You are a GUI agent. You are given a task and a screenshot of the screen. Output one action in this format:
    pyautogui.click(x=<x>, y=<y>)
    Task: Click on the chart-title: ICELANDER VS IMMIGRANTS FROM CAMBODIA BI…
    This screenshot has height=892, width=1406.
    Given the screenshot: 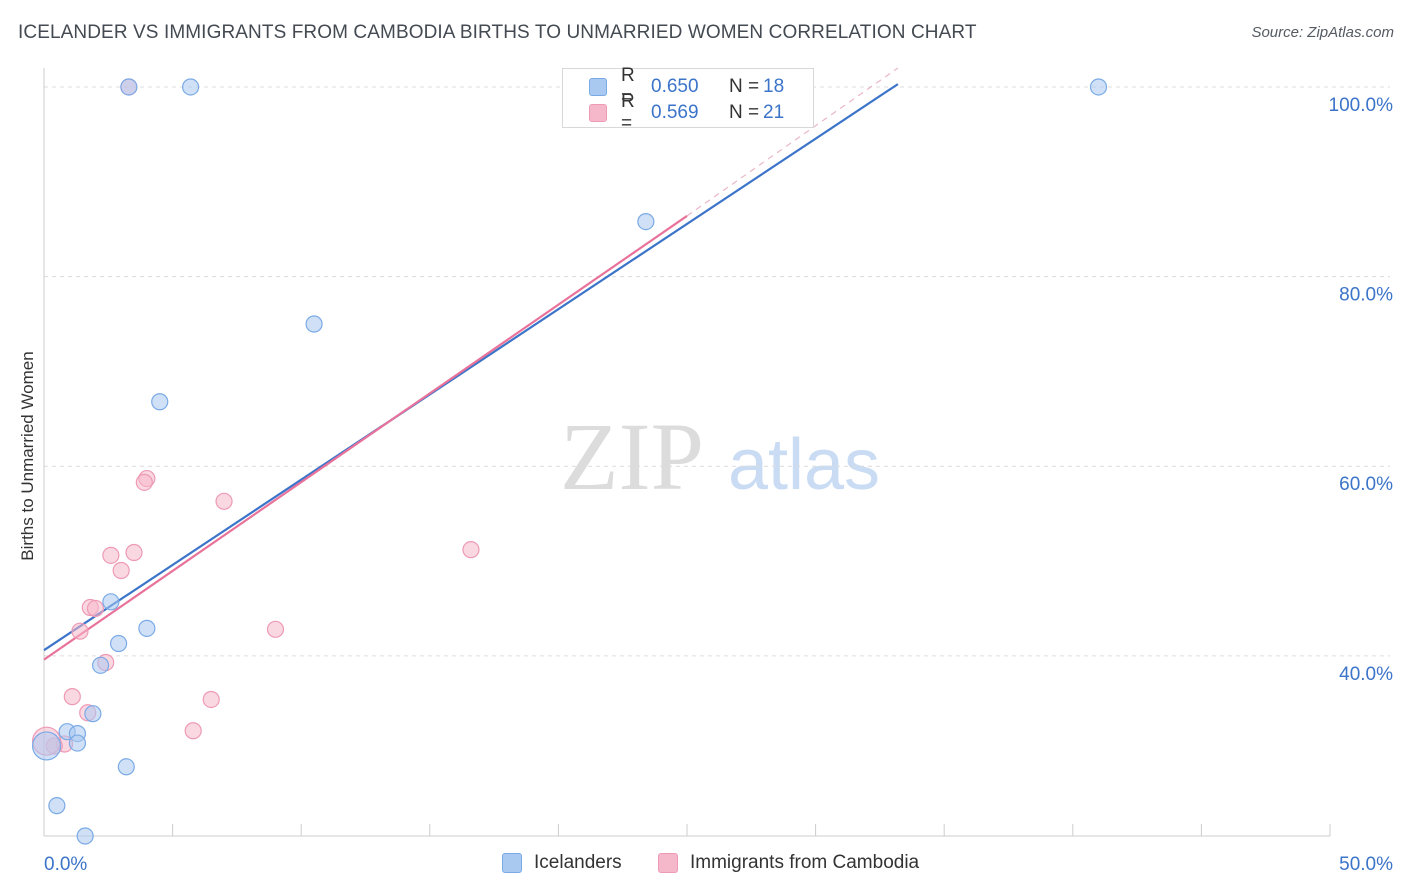 What is the action you would take?
    pyautogui.click(x=497, y=32)
    